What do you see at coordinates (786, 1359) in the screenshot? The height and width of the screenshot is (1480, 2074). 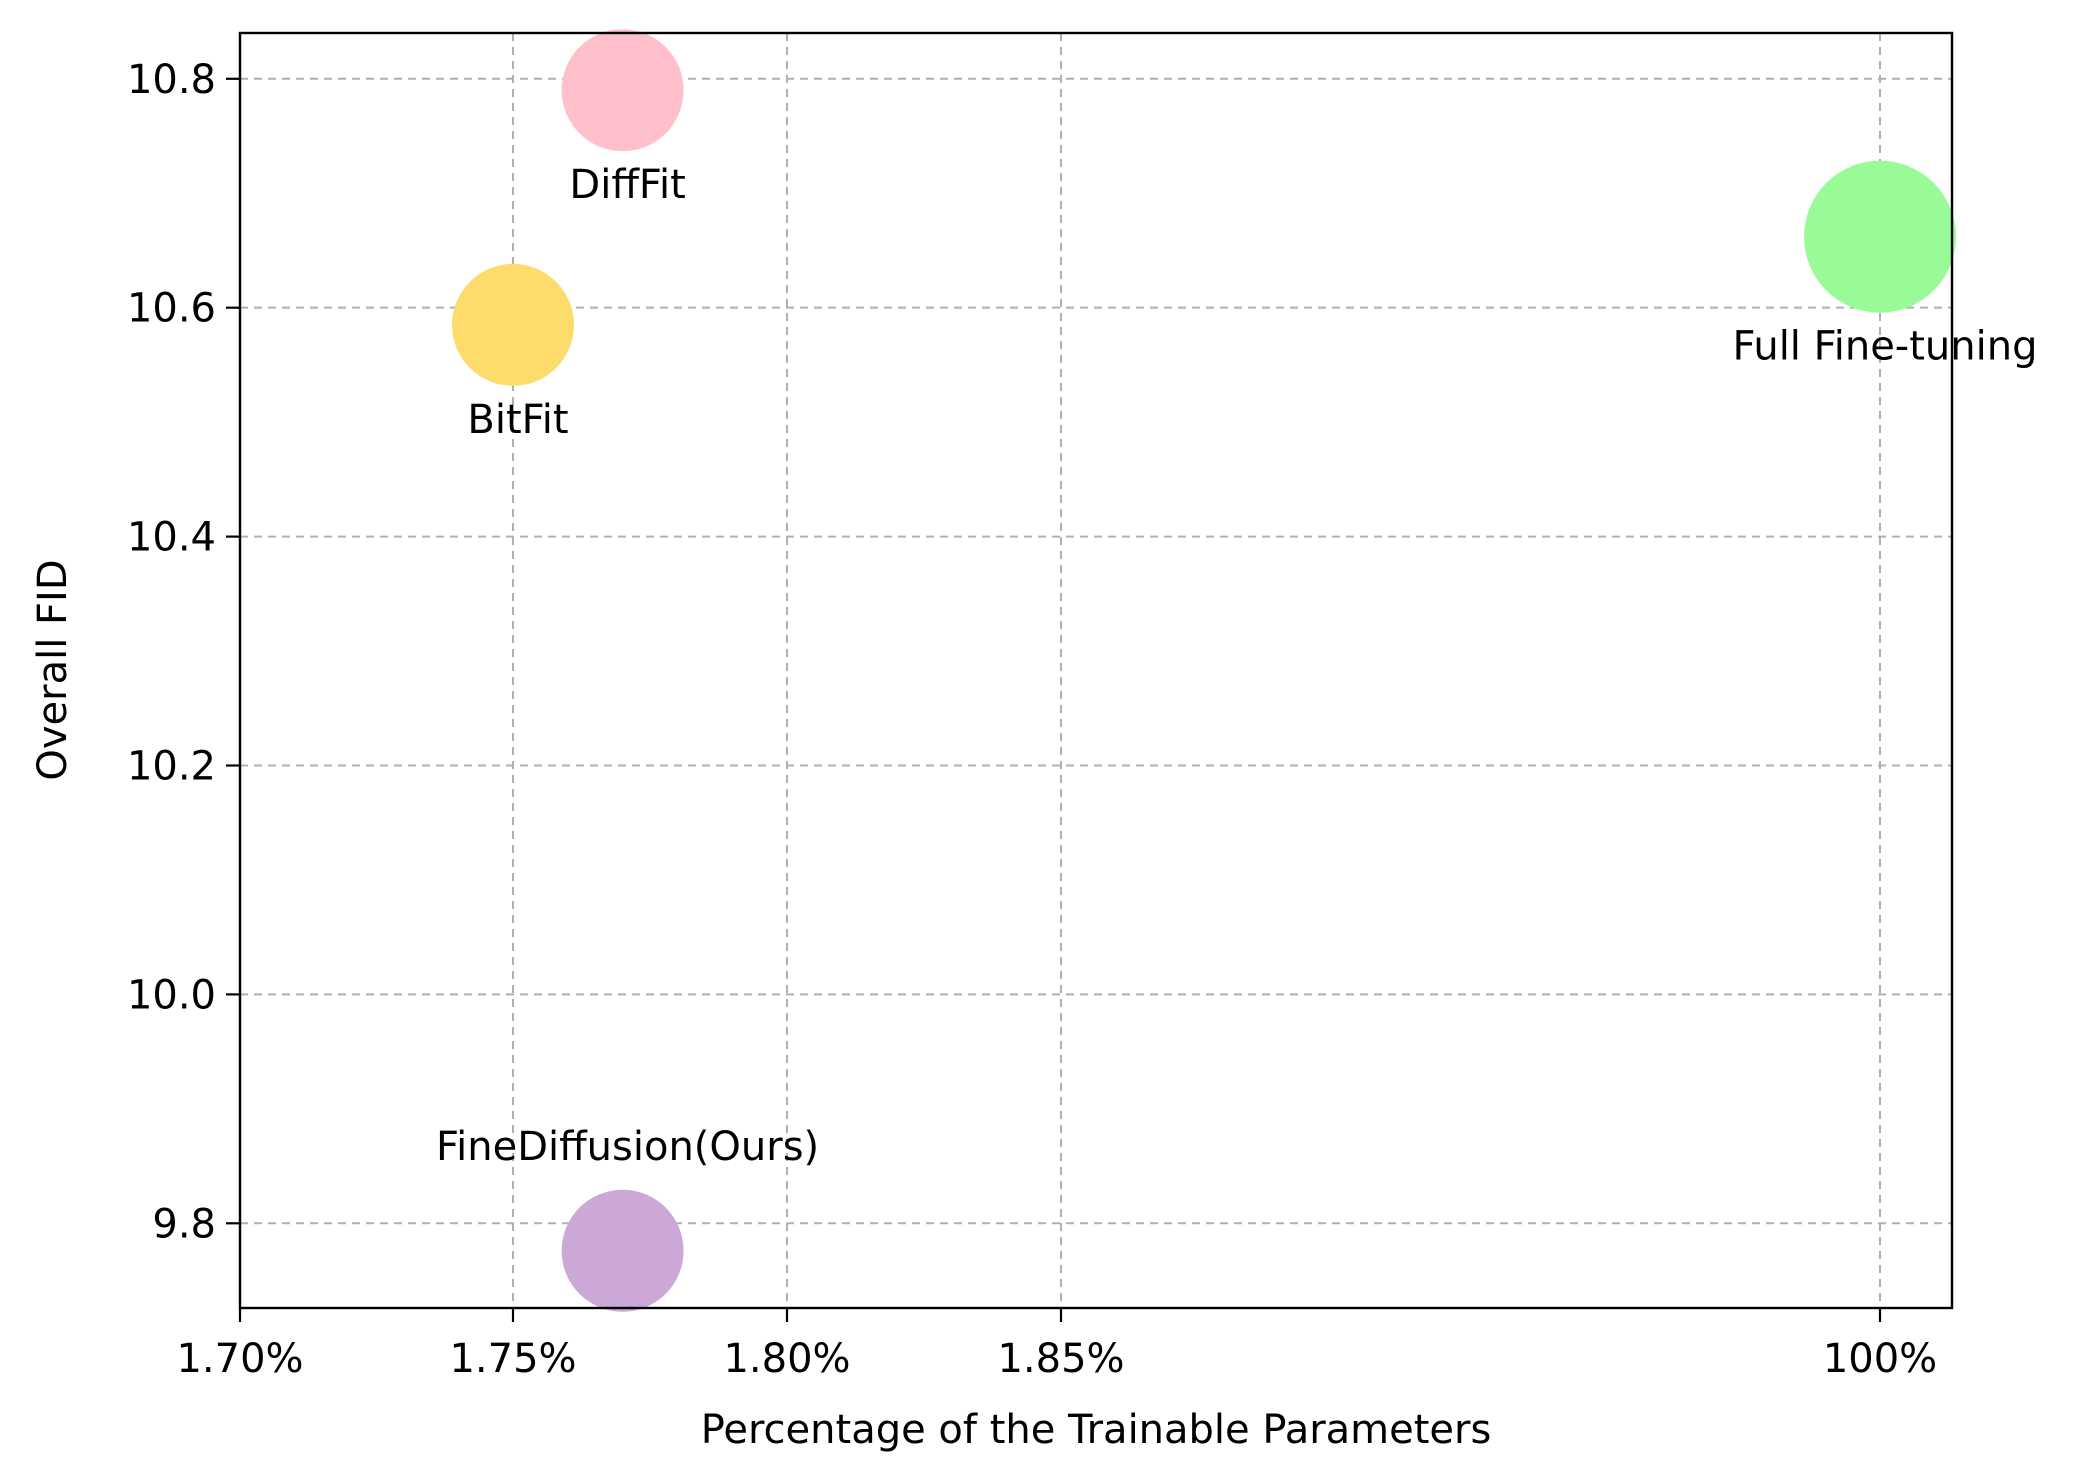 I see `x-tick-label: 1.80%` at bounding box center [786, 1359].